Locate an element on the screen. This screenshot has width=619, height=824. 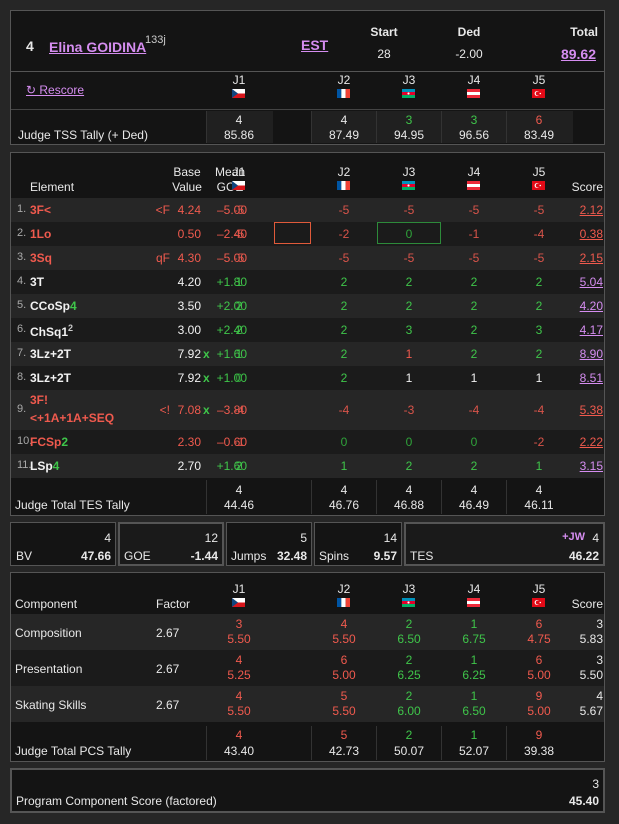
jumps-label: Jumps is located at coordinates (249, 556).